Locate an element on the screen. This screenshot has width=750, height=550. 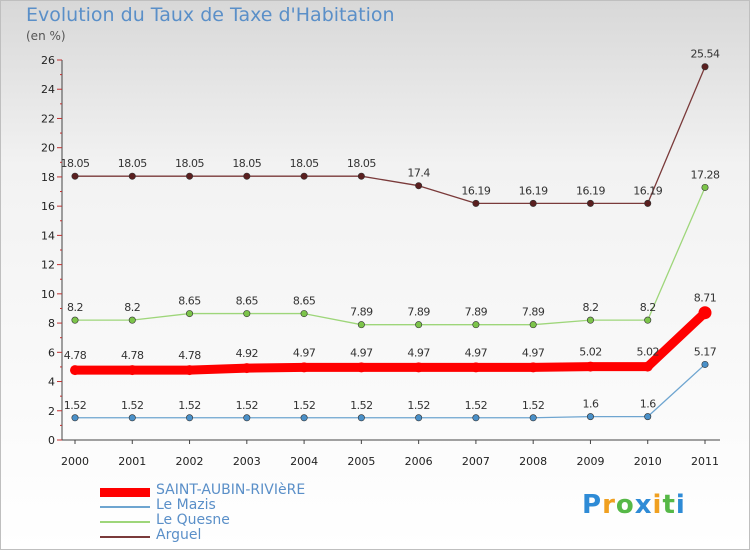
x-tick-label: 2000 is located at coordinates (75, 461).